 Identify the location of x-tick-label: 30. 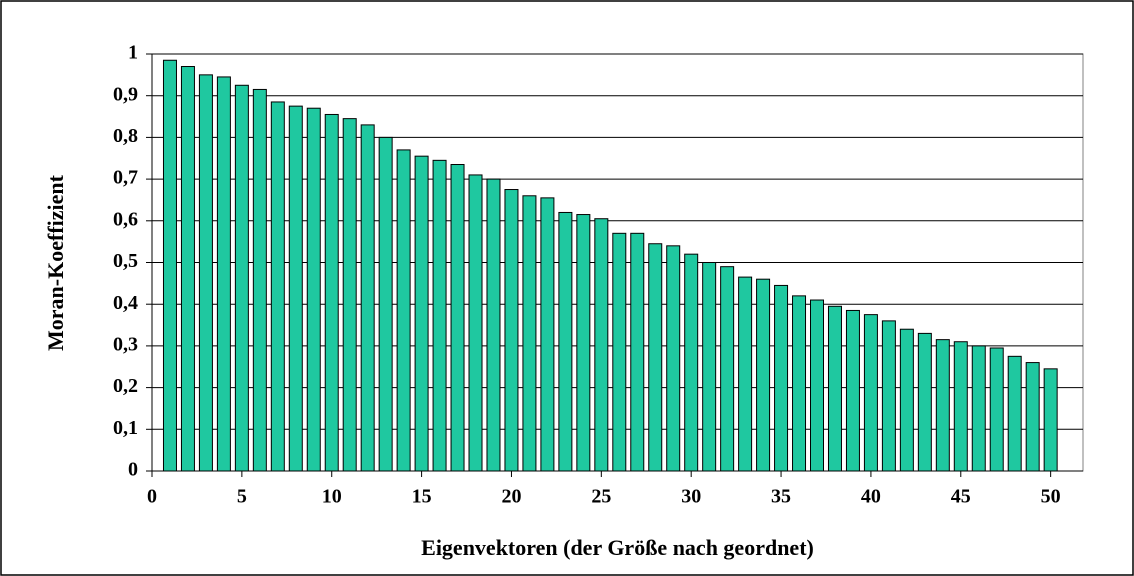
(691, 497).